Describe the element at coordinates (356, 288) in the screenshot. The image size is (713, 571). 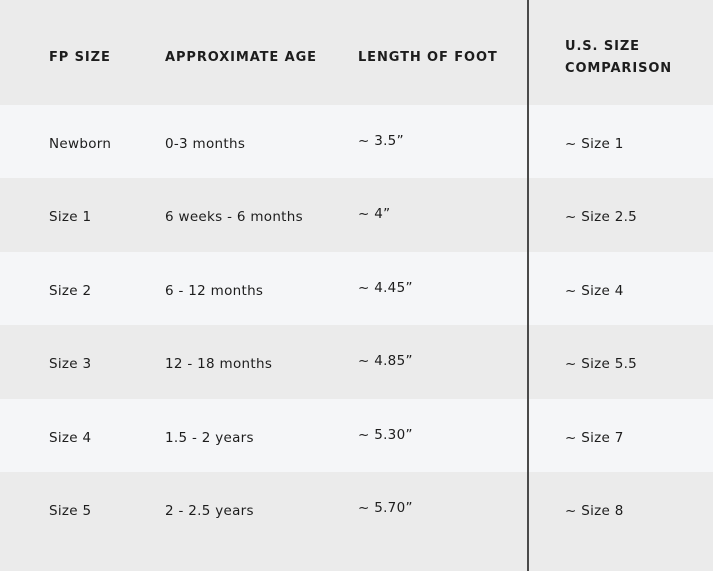
I see `table-row: Size 2 6 - 12 months ~ 4.45” ~ Size 4` at that location.